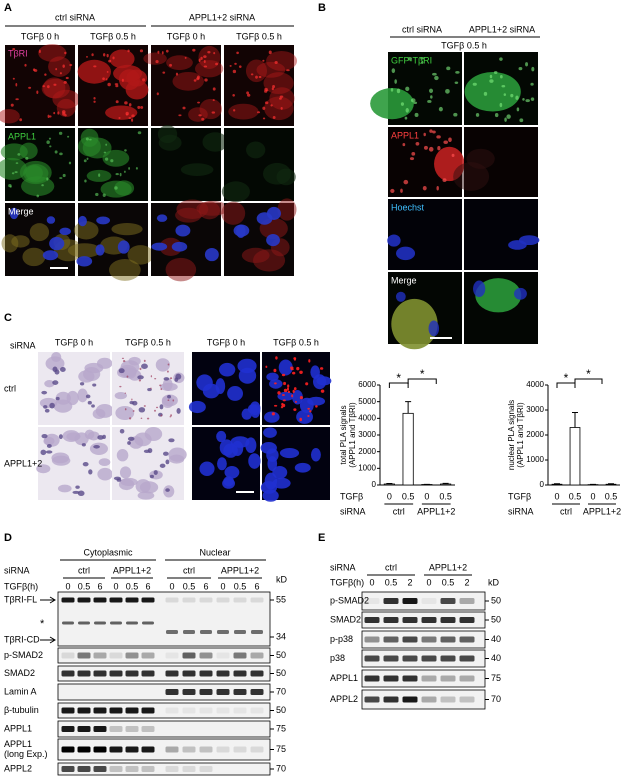 Image resolution: width=625 pixels, height=776 pixels. Describe the element at coordinates (164, 619) in the screenshot. I see `blot` at that location.